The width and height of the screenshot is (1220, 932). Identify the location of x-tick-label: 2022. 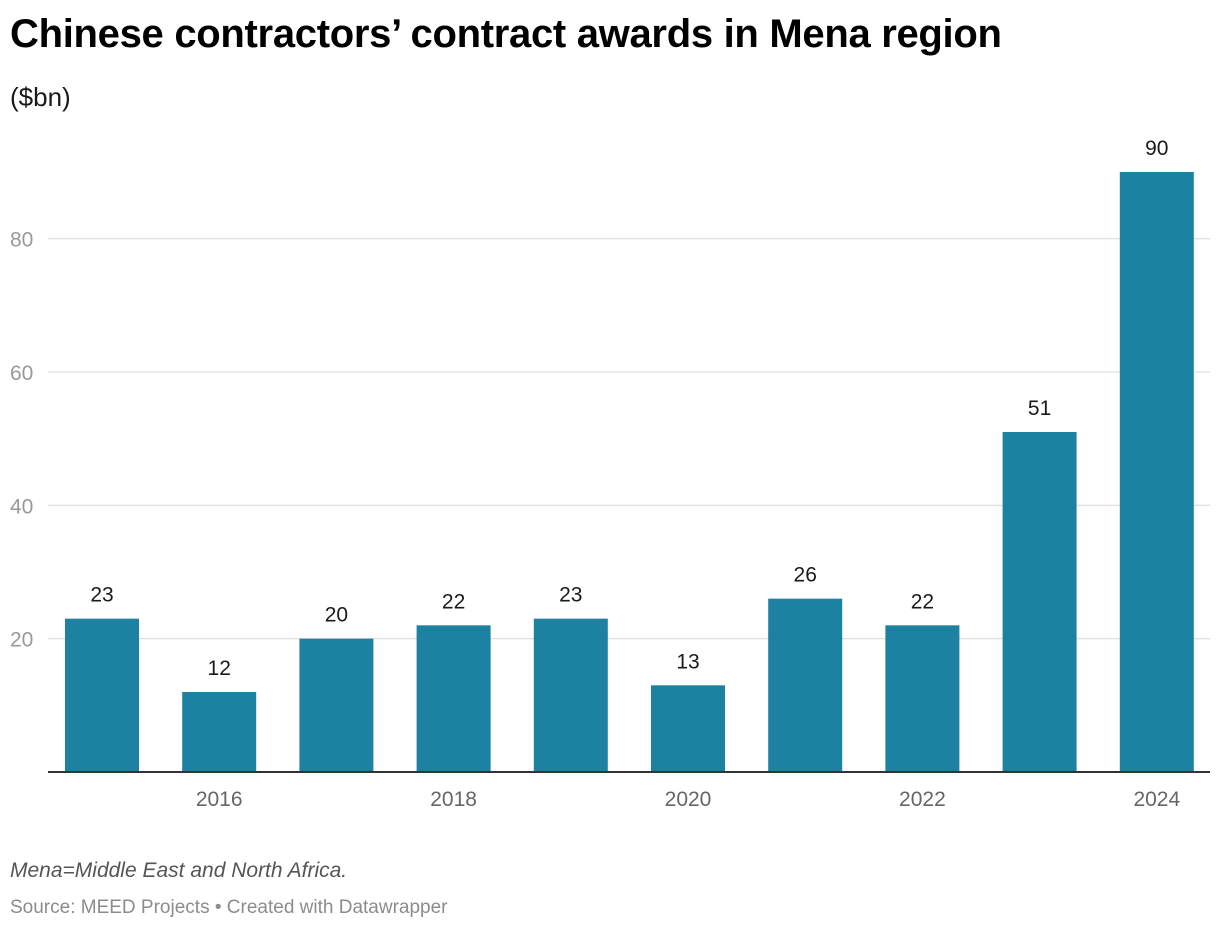
(922, 799).